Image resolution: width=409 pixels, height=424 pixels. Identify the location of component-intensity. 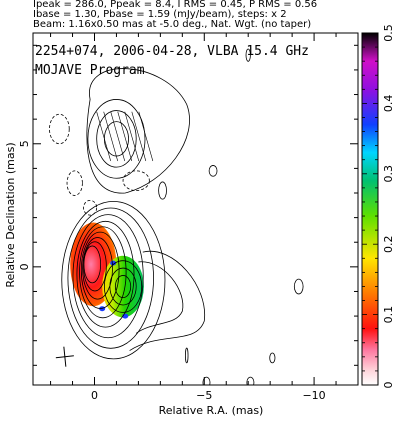
(123, 286).